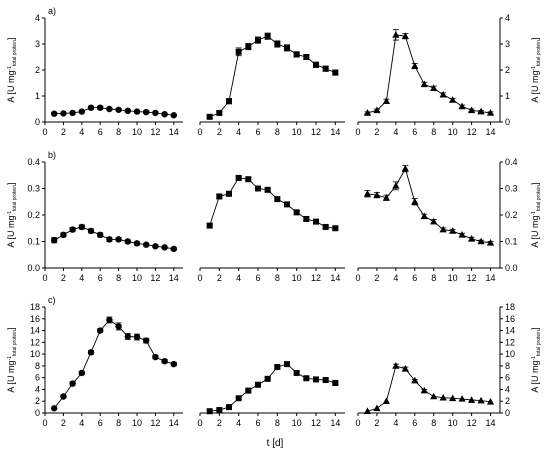 Image resolution: width=550 pixels, height=453 pixels. What do you see at coordinates (37, 44) in the screenshot?
I see `y-tick-label: 3` at bounding box center [37, 44].